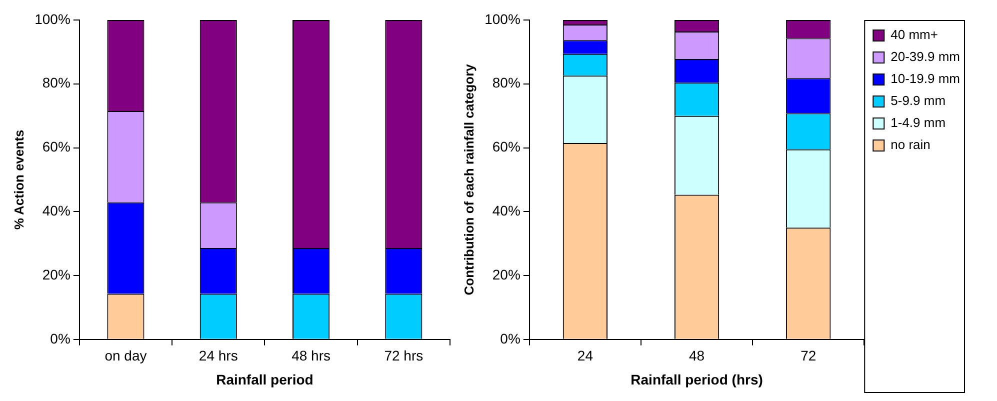  What do you see at coordinates (910, 144) in the screenshot?
I see `legend-label: no rain` at bounding box center [910, 144].